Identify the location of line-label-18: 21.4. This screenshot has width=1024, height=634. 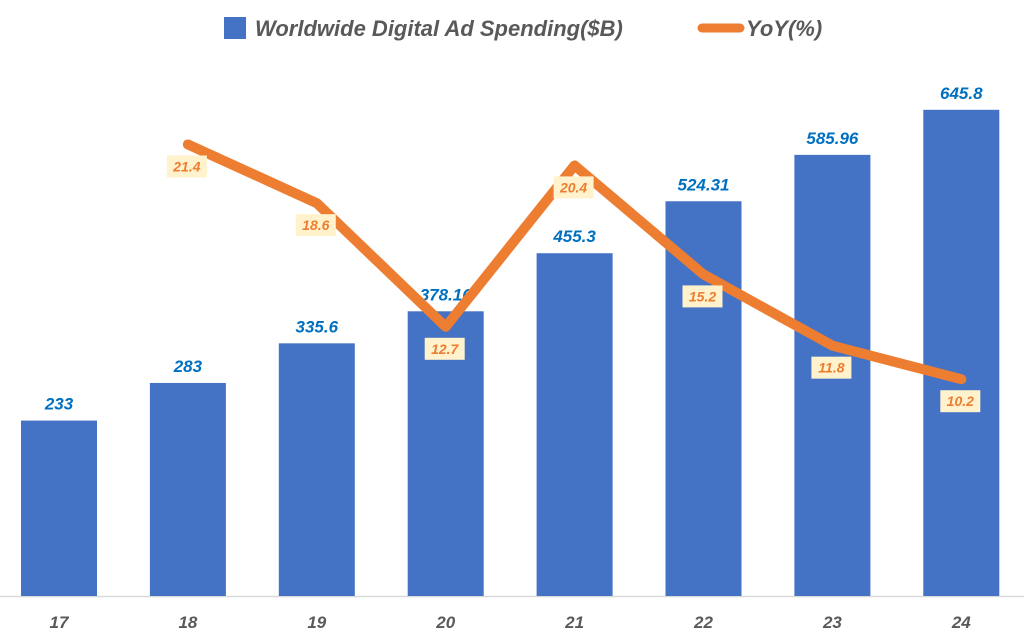
(186, 166).